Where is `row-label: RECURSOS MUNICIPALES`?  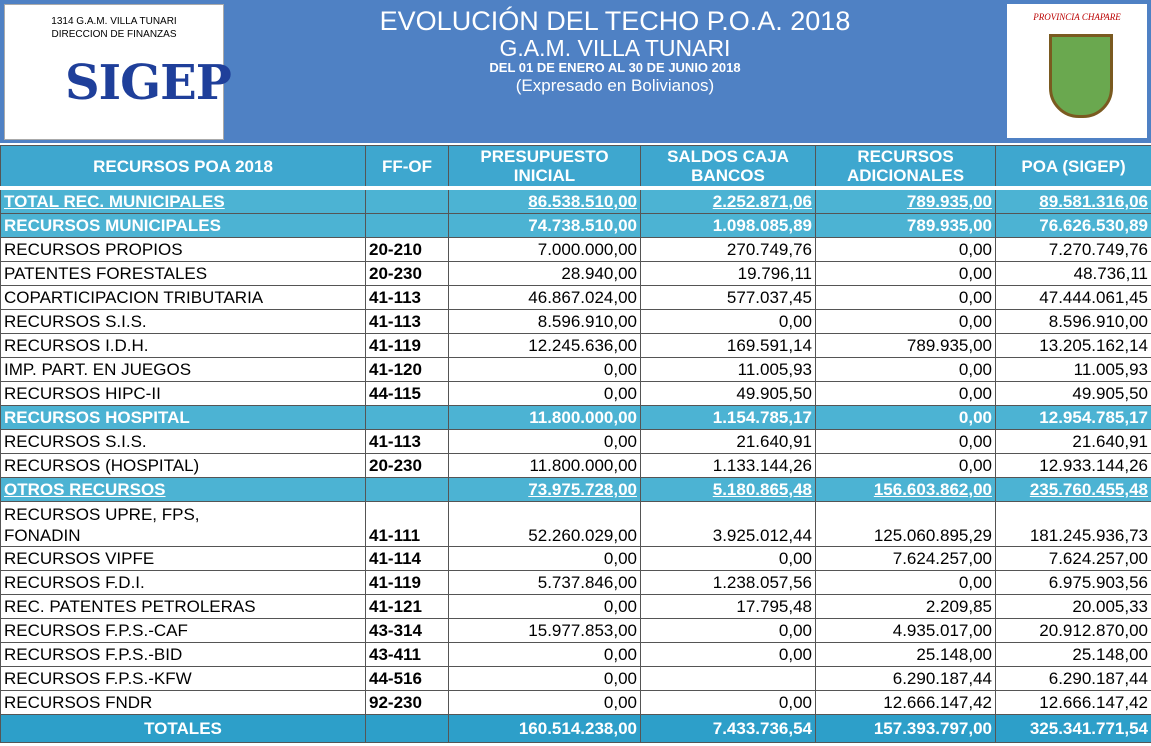
row-label: RECURSOS MUNICIPALES is located at coordinates (183, 225).